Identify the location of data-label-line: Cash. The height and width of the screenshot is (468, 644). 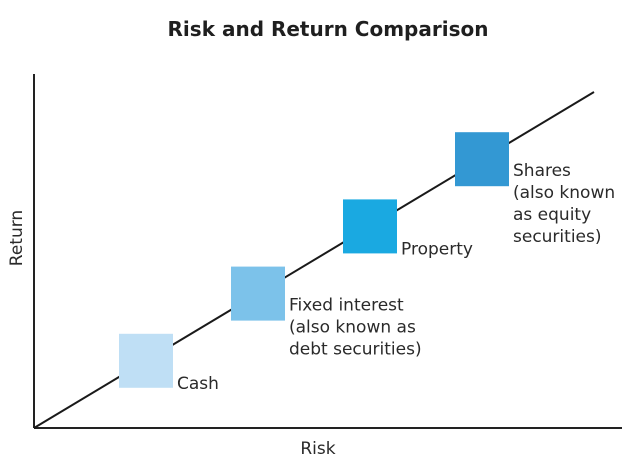
(198, 384).